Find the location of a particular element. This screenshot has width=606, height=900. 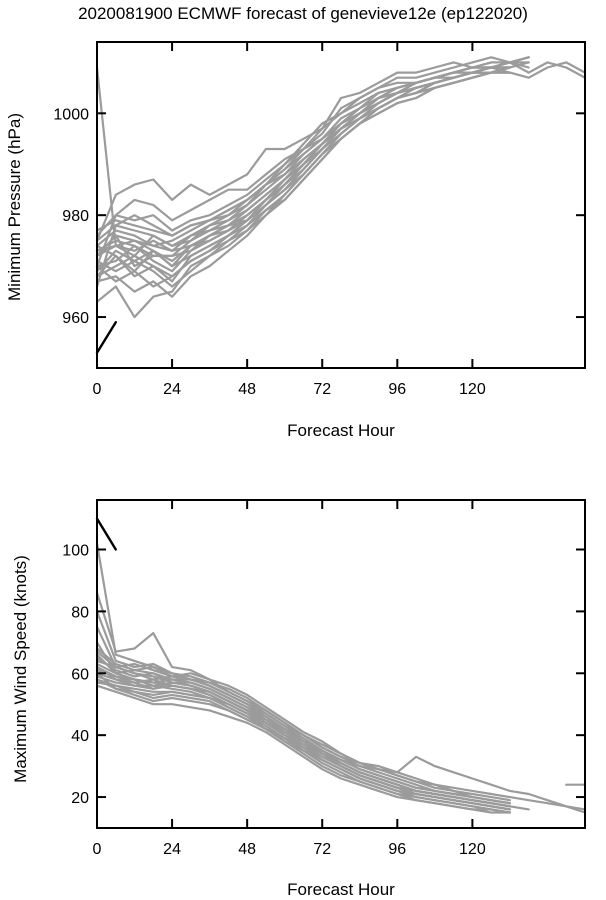

wind-y-tick-label: 100 is located at coordinates (75, 551).